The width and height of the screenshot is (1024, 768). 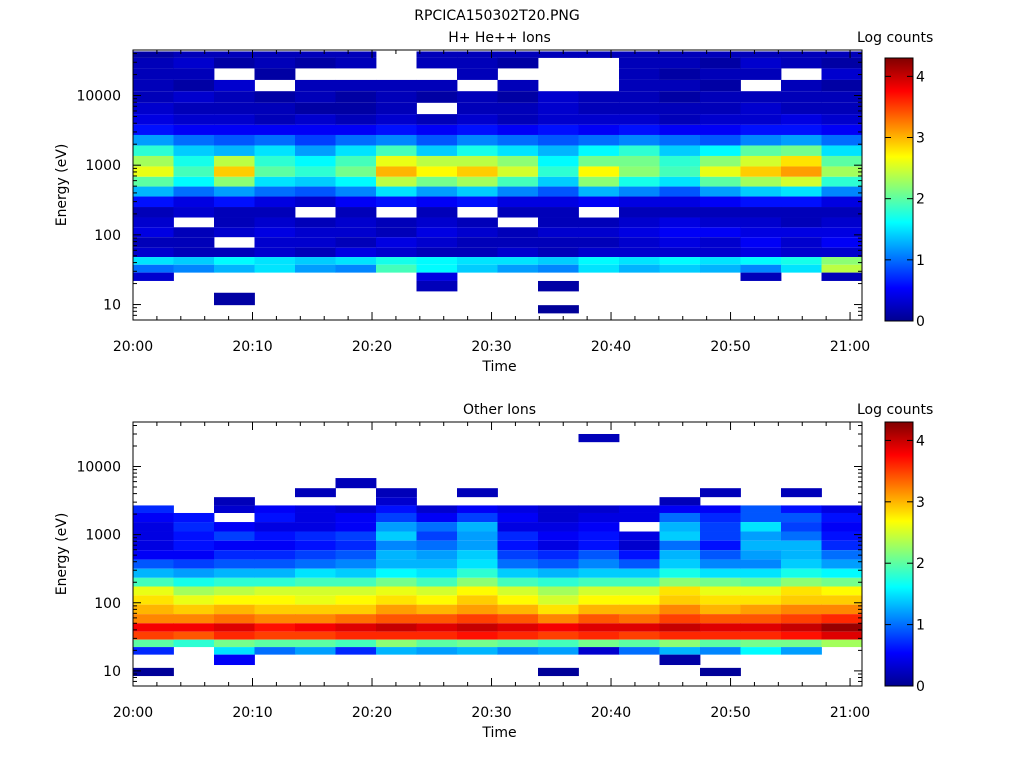 I want to click on colorbar-tick-label: 4, so click(x=920, y=77).